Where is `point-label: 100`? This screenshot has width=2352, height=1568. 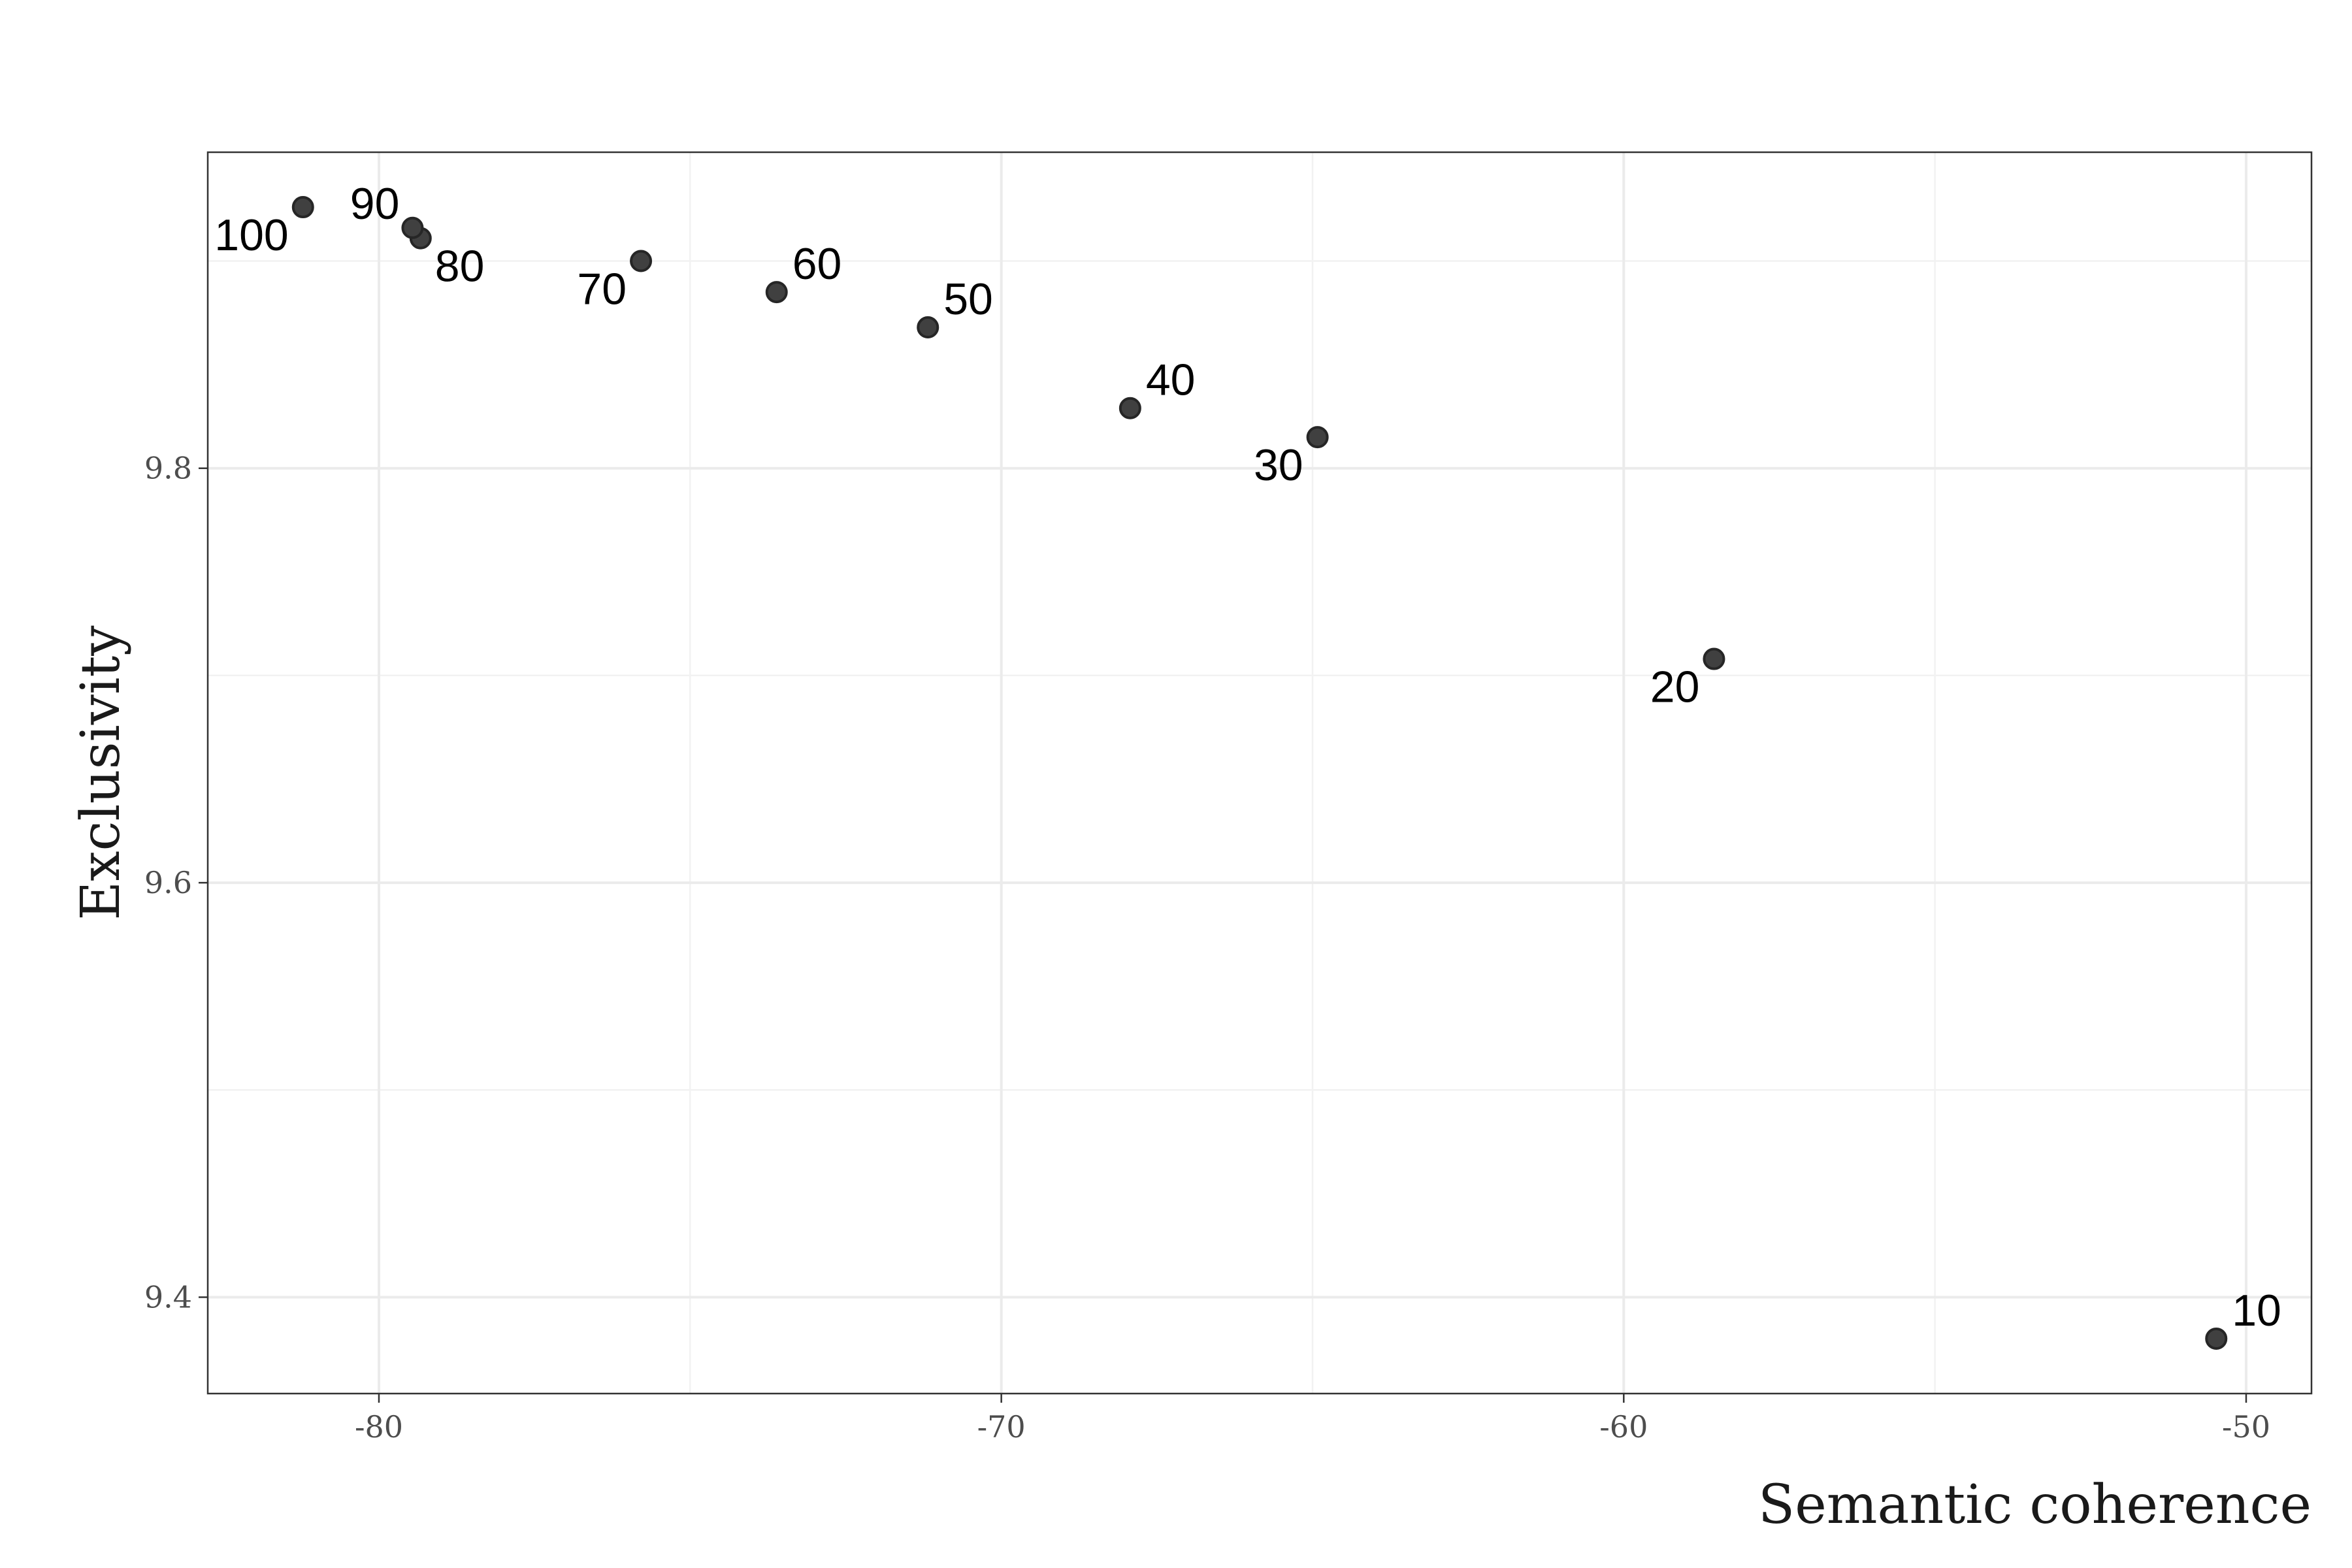 point-label: 100 is located at coordinates (251, 235).